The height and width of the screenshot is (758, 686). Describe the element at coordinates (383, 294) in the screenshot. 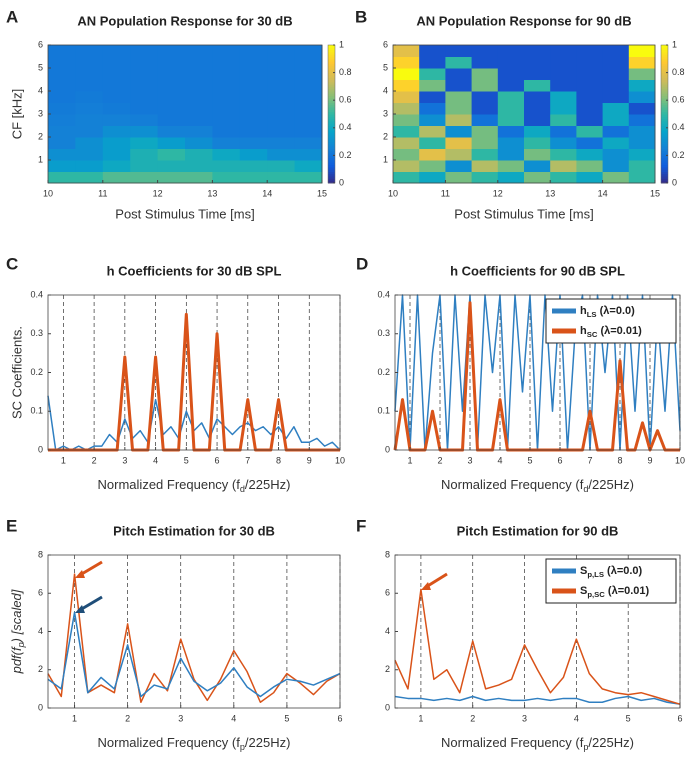

I see `y-tick-label: 0.4` at that location.